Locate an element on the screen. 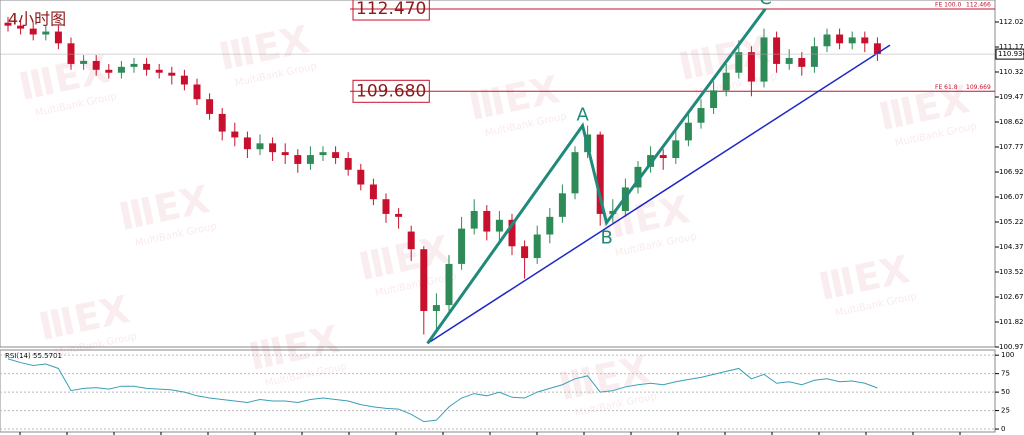  rsi-tick-label: 100 is located at coordinates (1007, 355).